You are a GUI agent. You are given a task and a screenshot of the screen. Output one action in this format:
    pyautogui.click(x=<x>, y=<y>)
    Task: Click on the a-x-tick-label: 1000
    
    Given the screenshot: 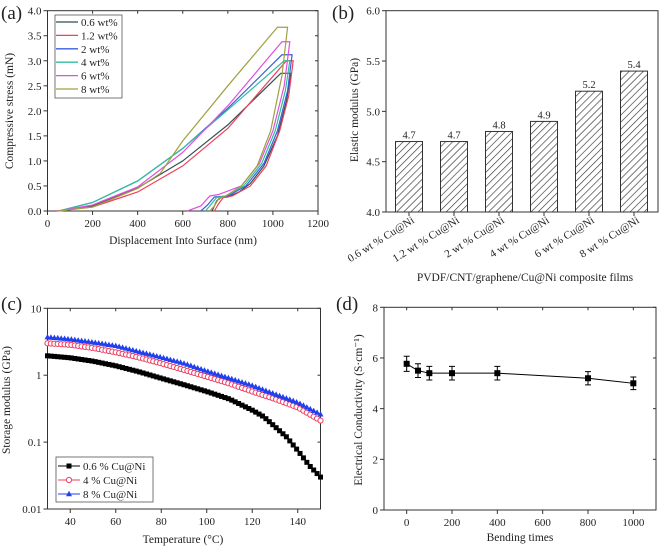 What is the action you would take?
    pyautogui.click(x=273, y=224)
    